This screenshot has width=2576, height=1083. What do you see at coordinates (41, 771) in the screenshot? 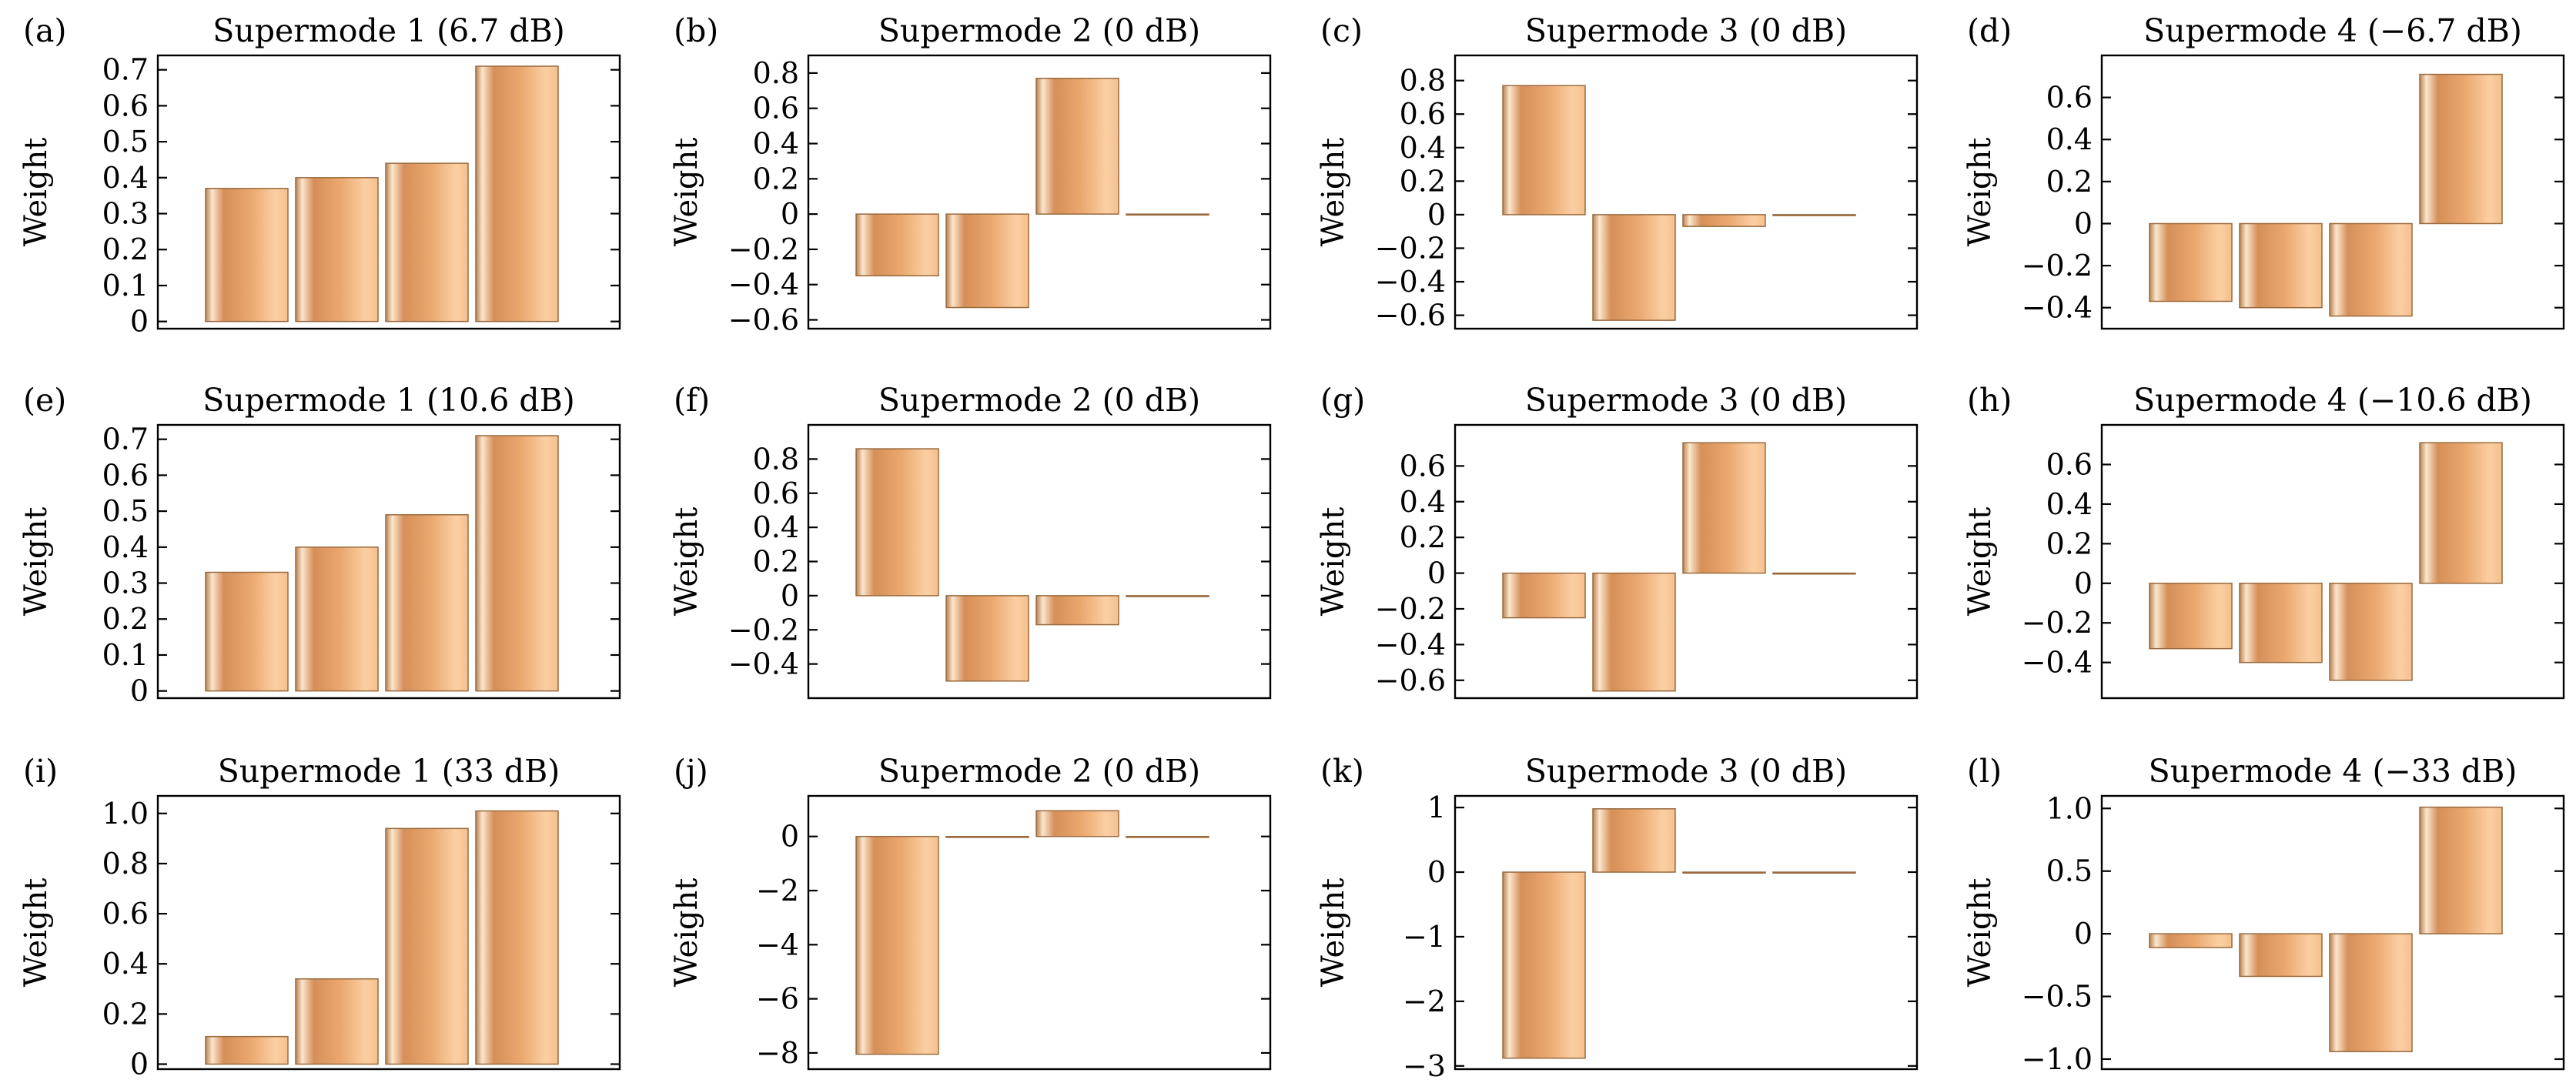
I see `panel-label: (i)` at bounding box center [41, 771].